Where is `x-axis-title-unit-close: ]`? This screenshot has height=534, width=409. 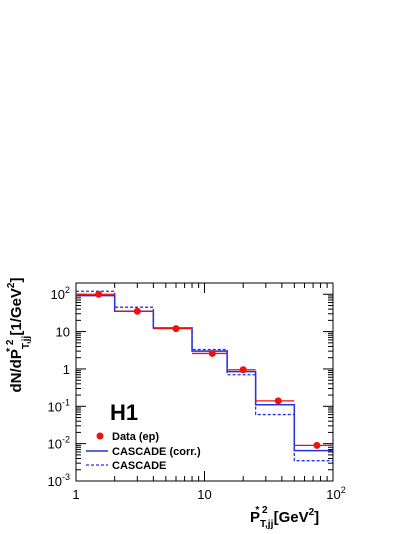 x-axis-title-unit-close: ] is located at coordinates (316, 517).